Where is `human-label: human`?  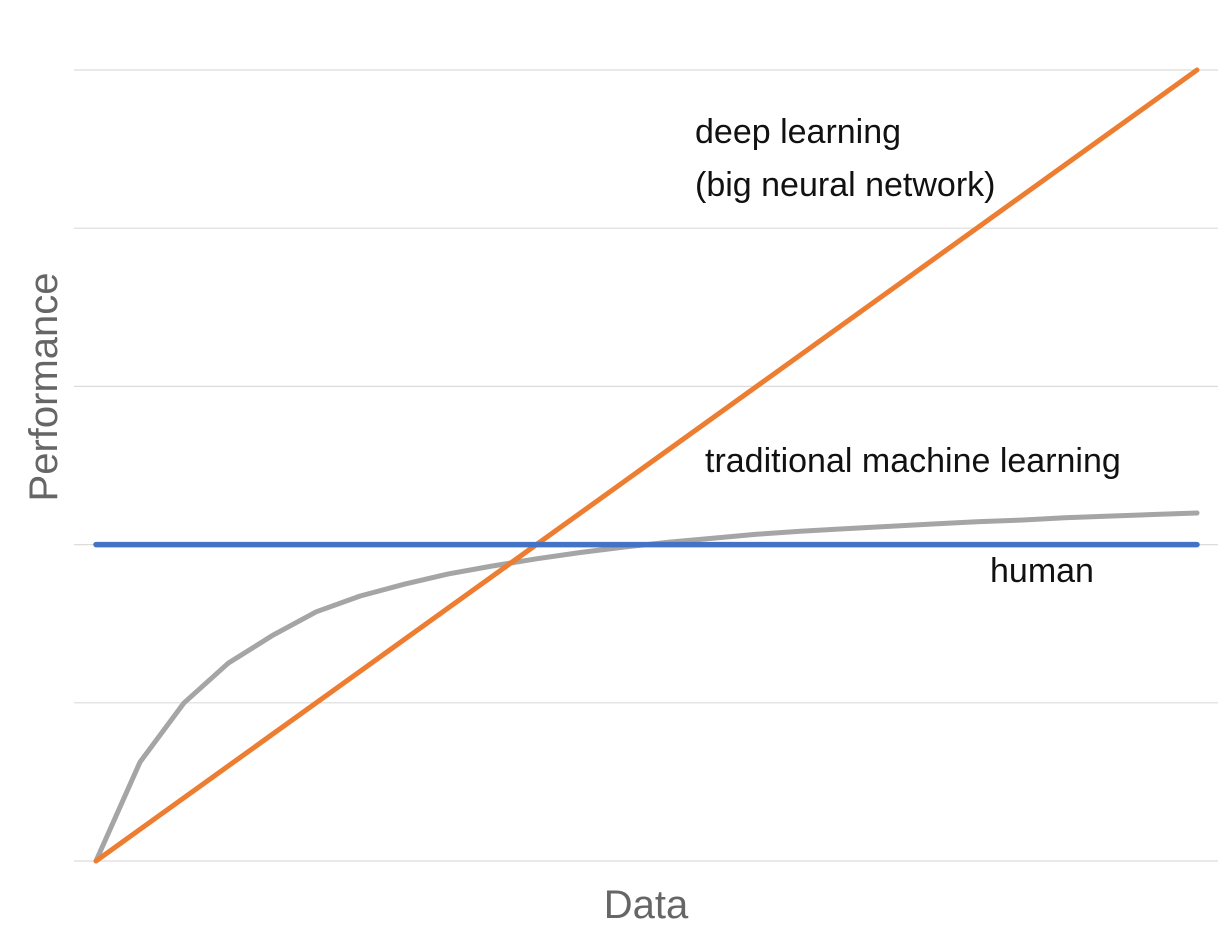
human-label: human is located at coordinates (1042, 571).